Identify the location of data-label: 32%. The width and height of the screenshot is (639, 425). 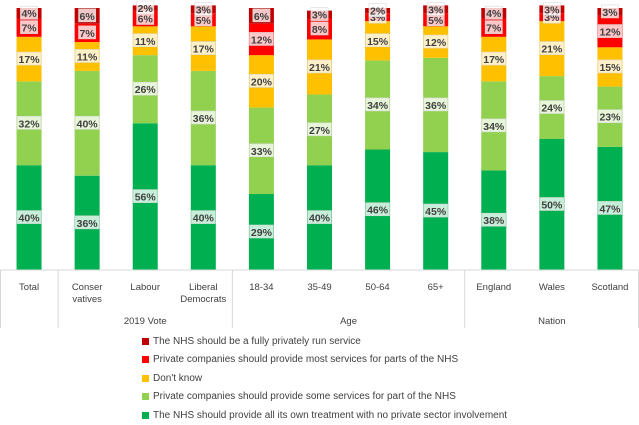
(30, 124).